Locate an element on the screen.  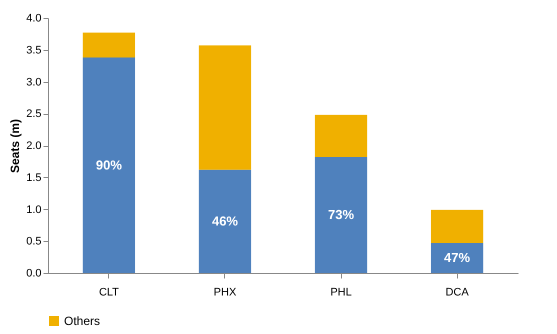
annotation: 73% is located at coordinates (341, 214).